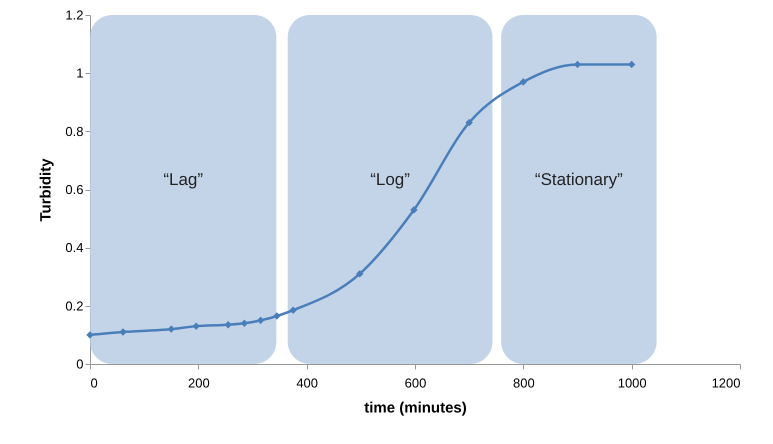  Describe the element at coordinates (183, 179) in the screenshot. I see `band-label: “Lag”` at that location.